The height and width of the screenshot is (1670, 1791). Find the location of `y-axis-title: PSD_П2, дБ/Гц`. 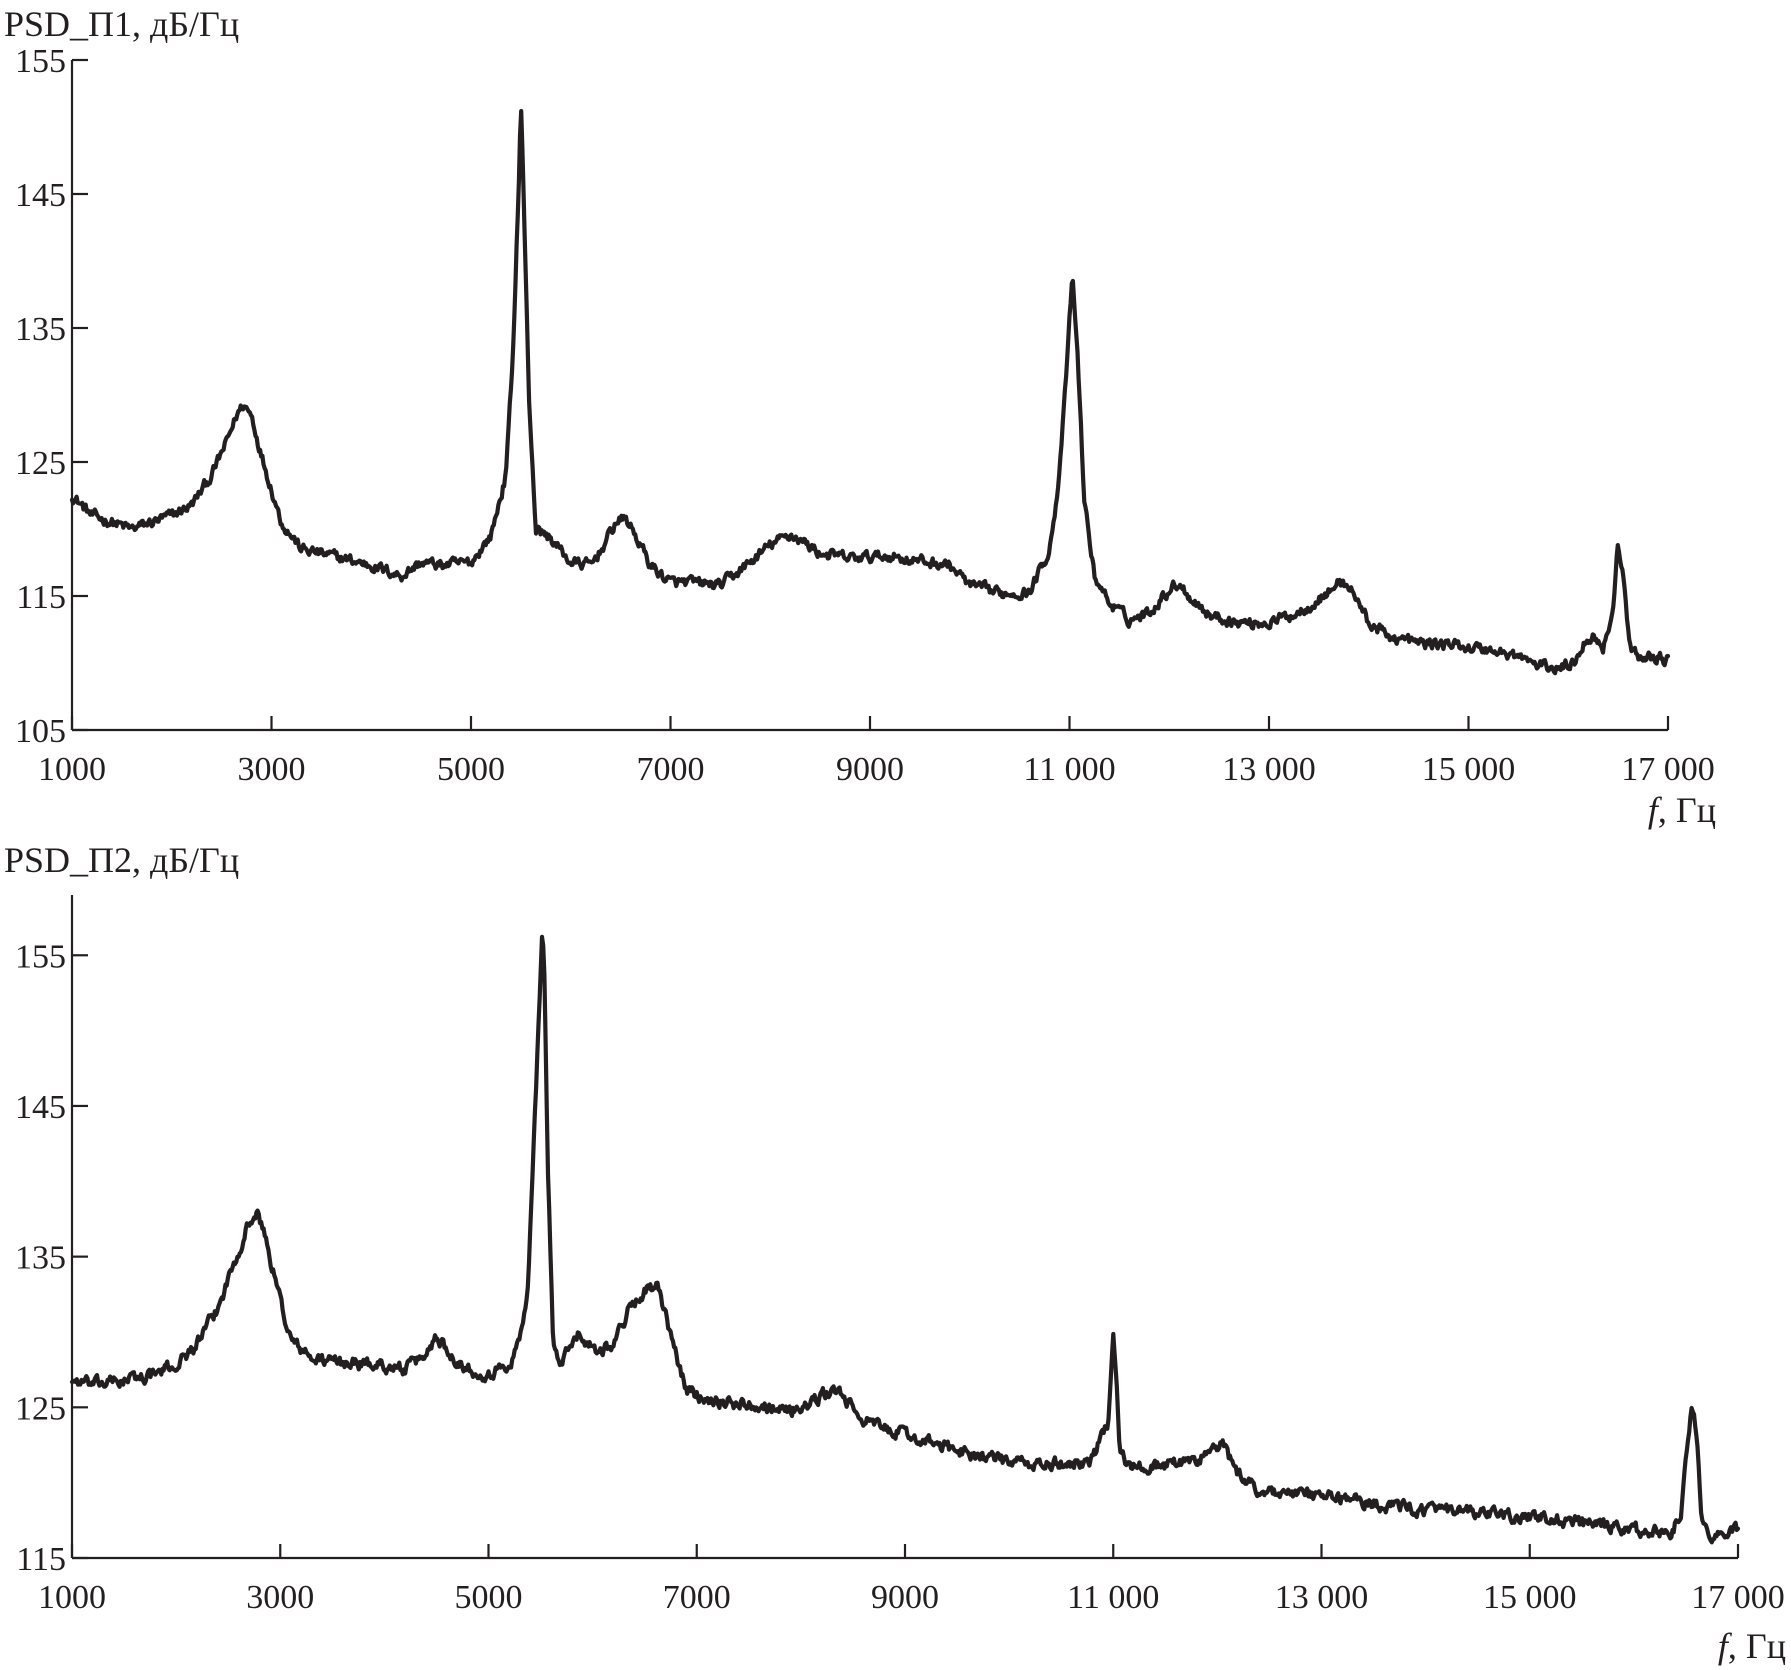

y-axis-title: PSD_П2, дБ/Гц is located at coordinates (121, 860).